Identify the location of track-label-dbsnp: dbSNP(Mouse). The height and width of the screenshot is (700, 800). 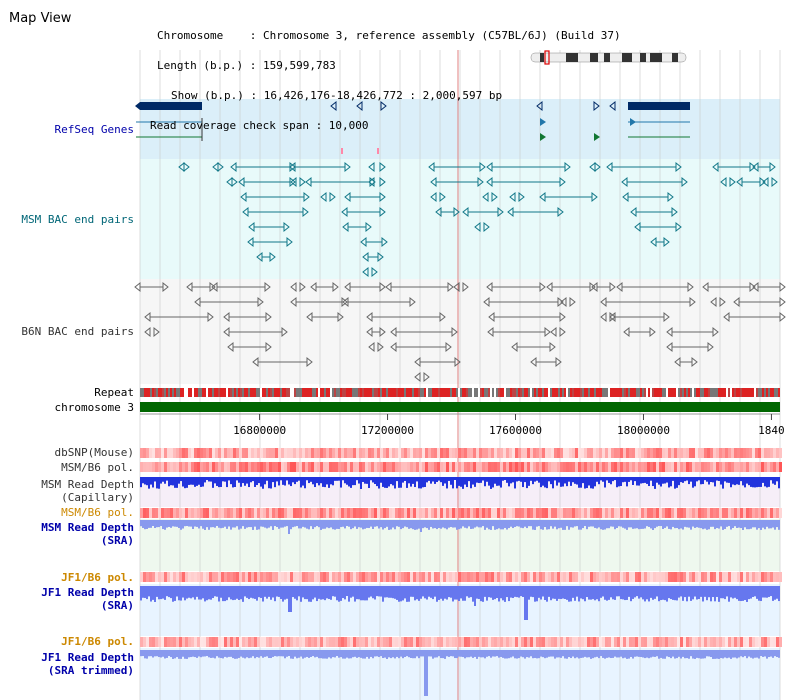
(94, 452).